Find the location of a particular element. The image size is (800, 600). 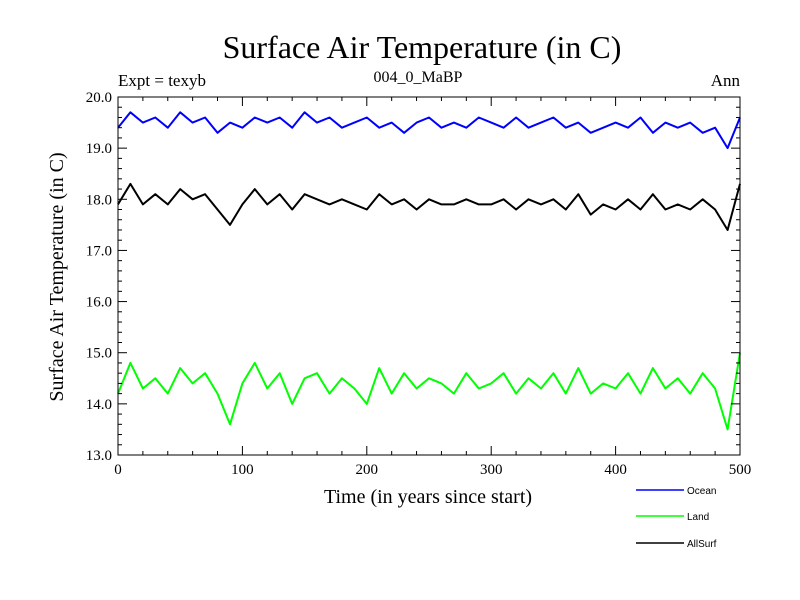

legend-label-allsurf: AllSurf is located at coordinates (702, 544).